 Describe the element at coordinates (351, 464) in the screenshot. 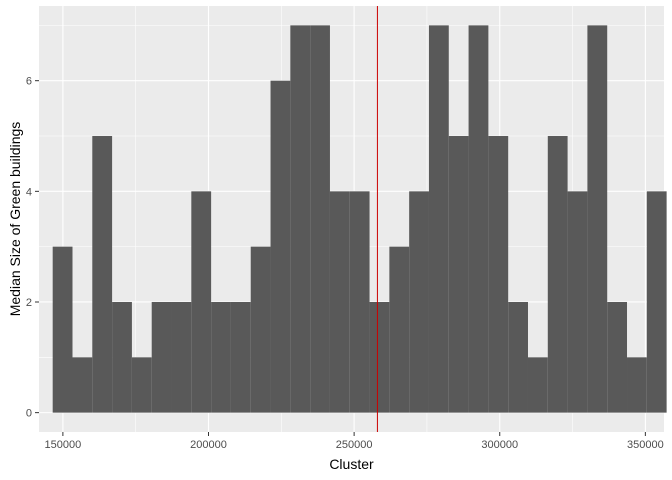

I see `x-axis-title: Cluster` at that location.